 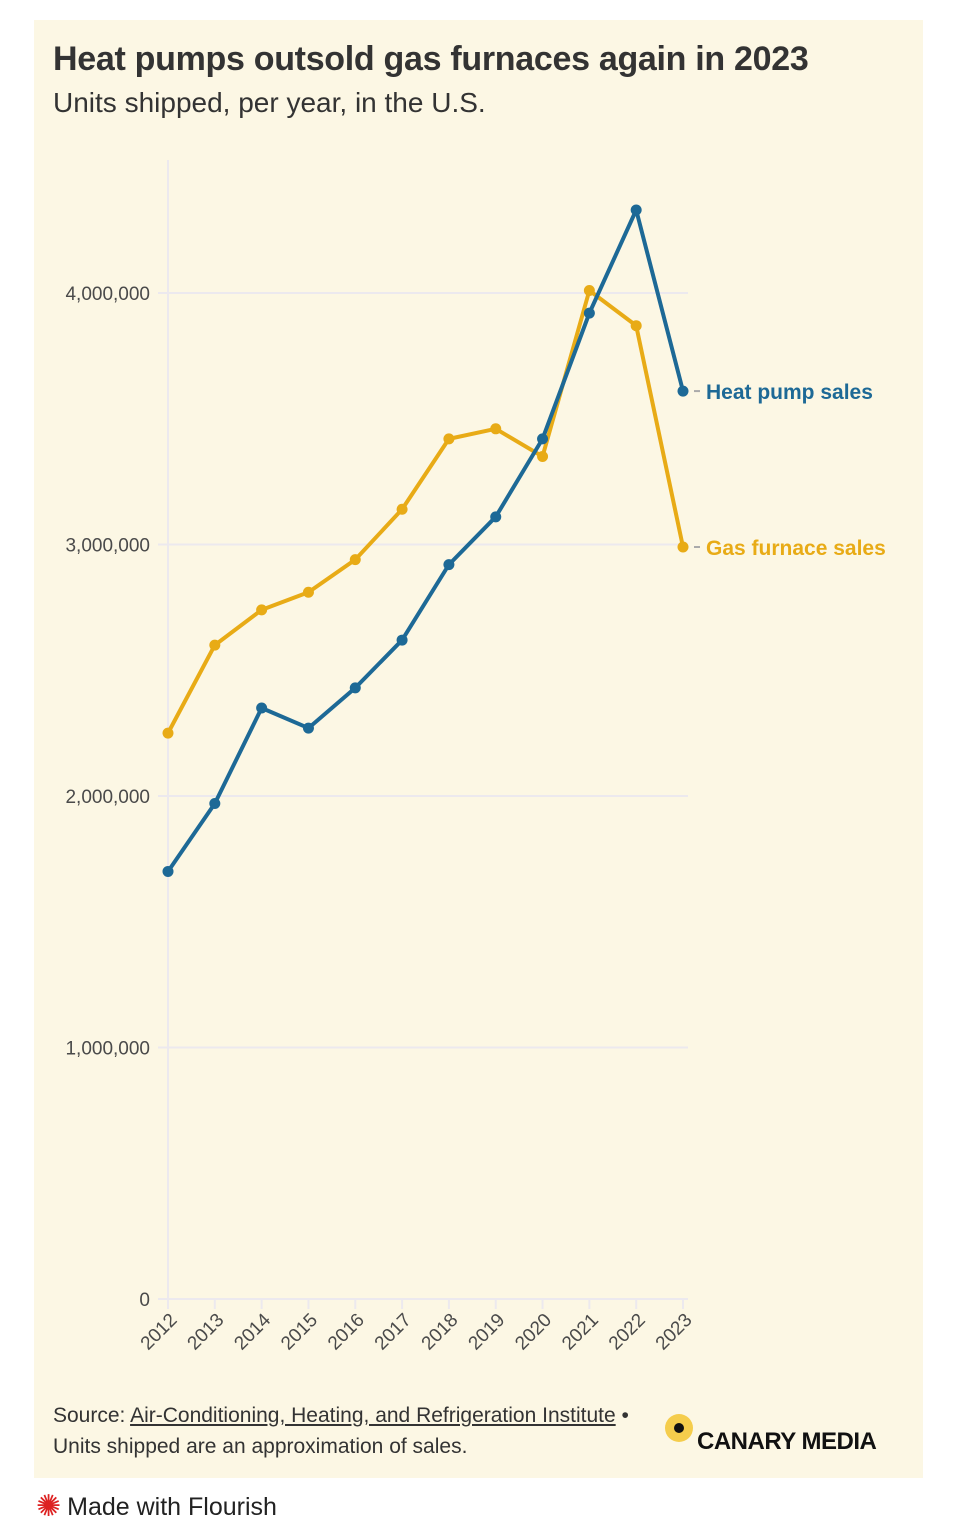 I want to click on series-label: Heat pump sales, so click(x=789, y=392).